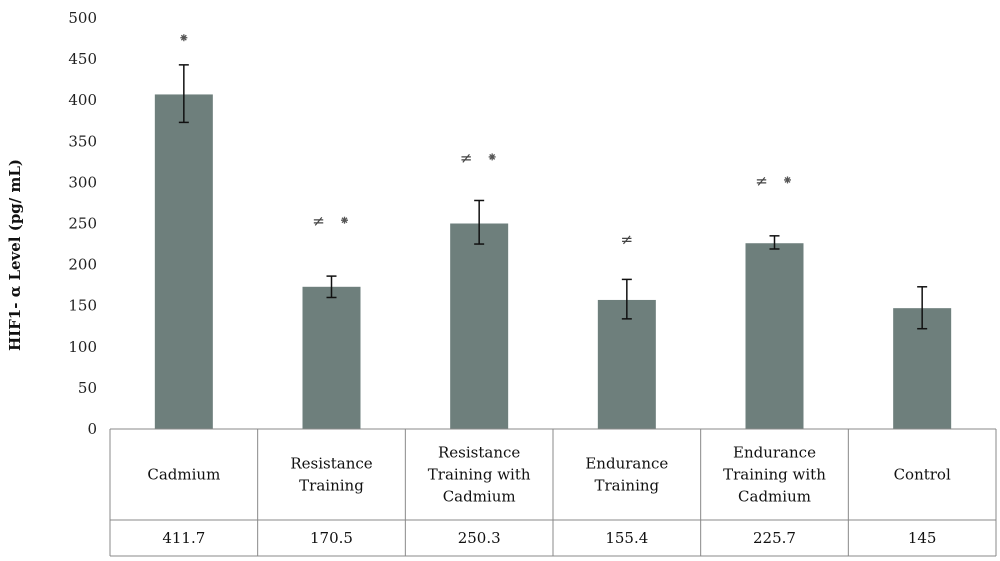 The height and width of the screenshot is (561, 1000). I want to click on y-axis-ticks: 0 50 100 150 200 250 300 350 400 450 500, so click(82, 223).